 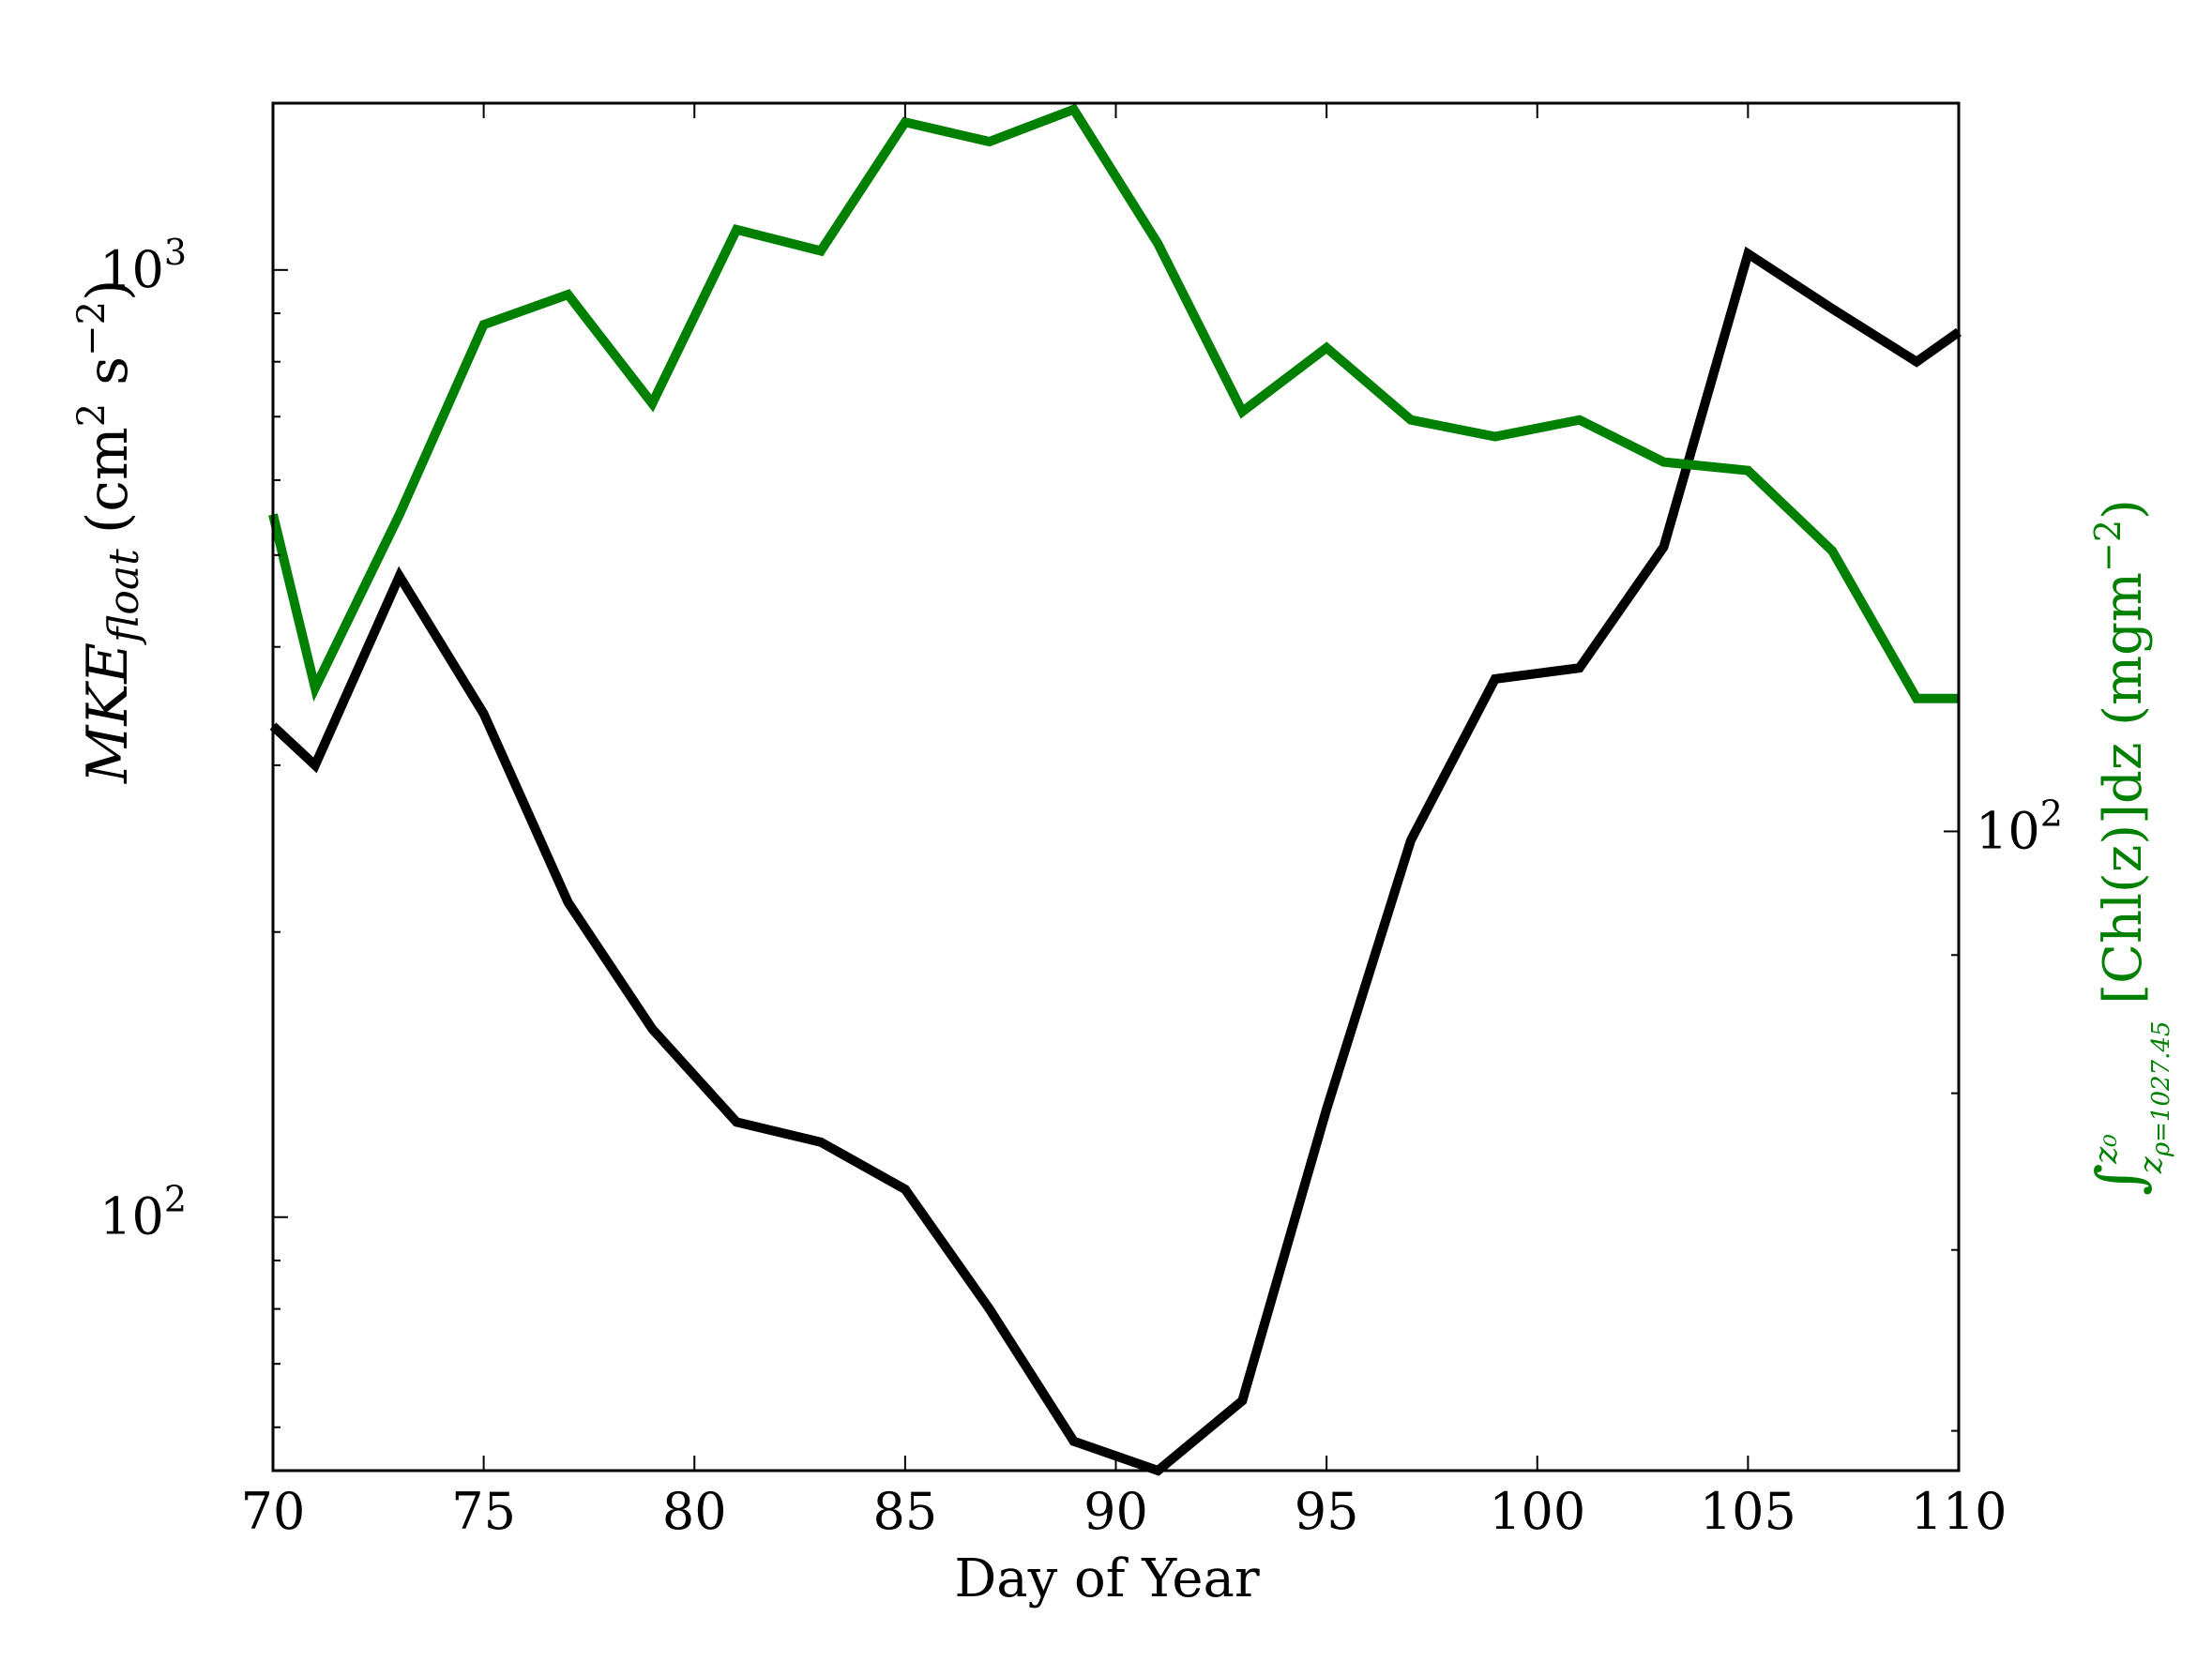 I want to click on right-label-lower-sub: ρ=1027.45, so click(x=2161, y=1089).